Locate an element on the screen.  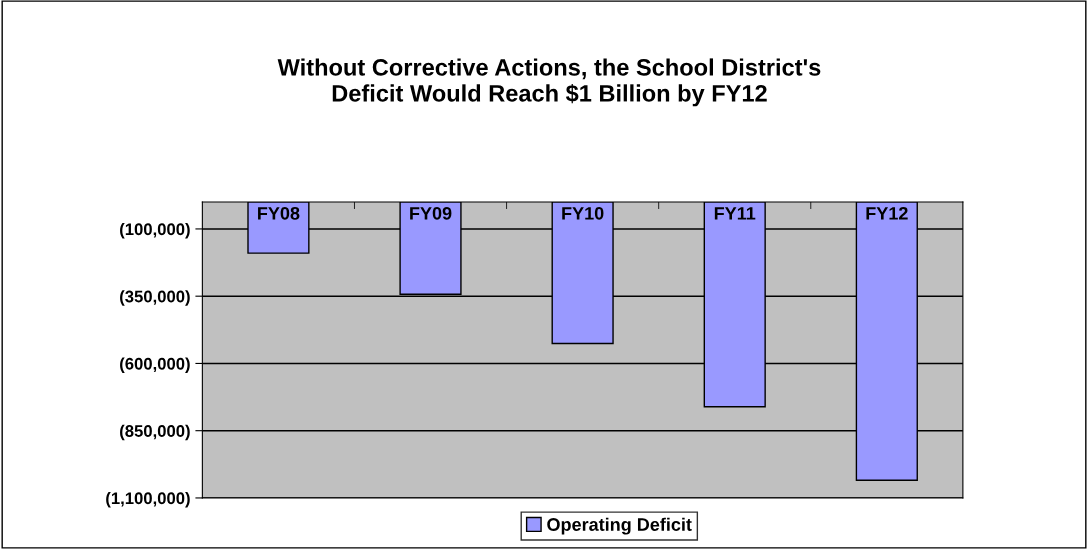
chart-title: Without Corrective Actions, the School District's Deficit Would Reach $1 Billion by FY12 is located at coordinates (549, 82).